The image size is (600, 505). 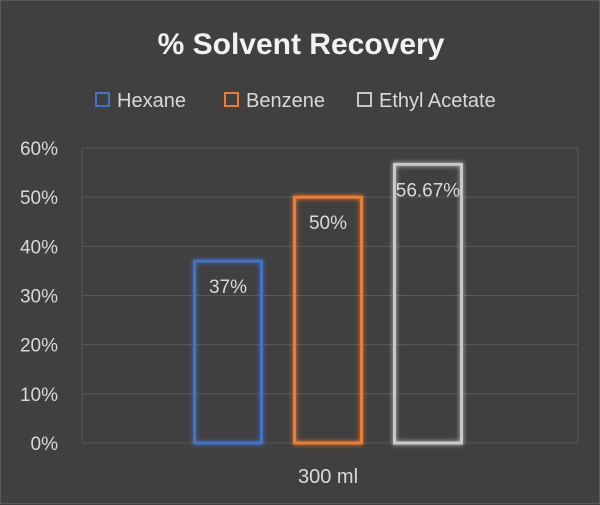 I want to click on x-category-label: 300 ml, so click(x=328, y=477).